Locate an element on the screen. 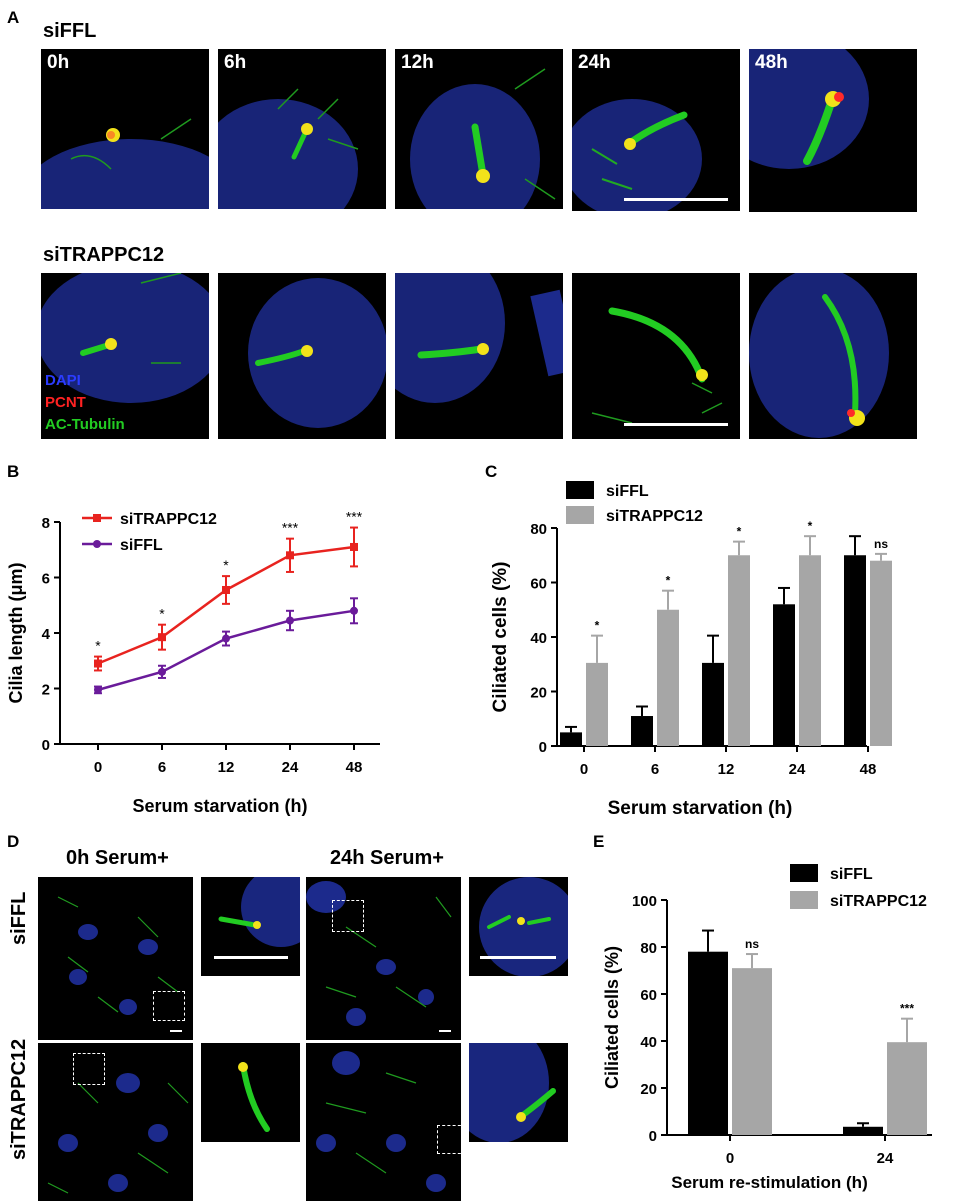  micrograph-d-siffl-0h is located at coordinates (115, 958).